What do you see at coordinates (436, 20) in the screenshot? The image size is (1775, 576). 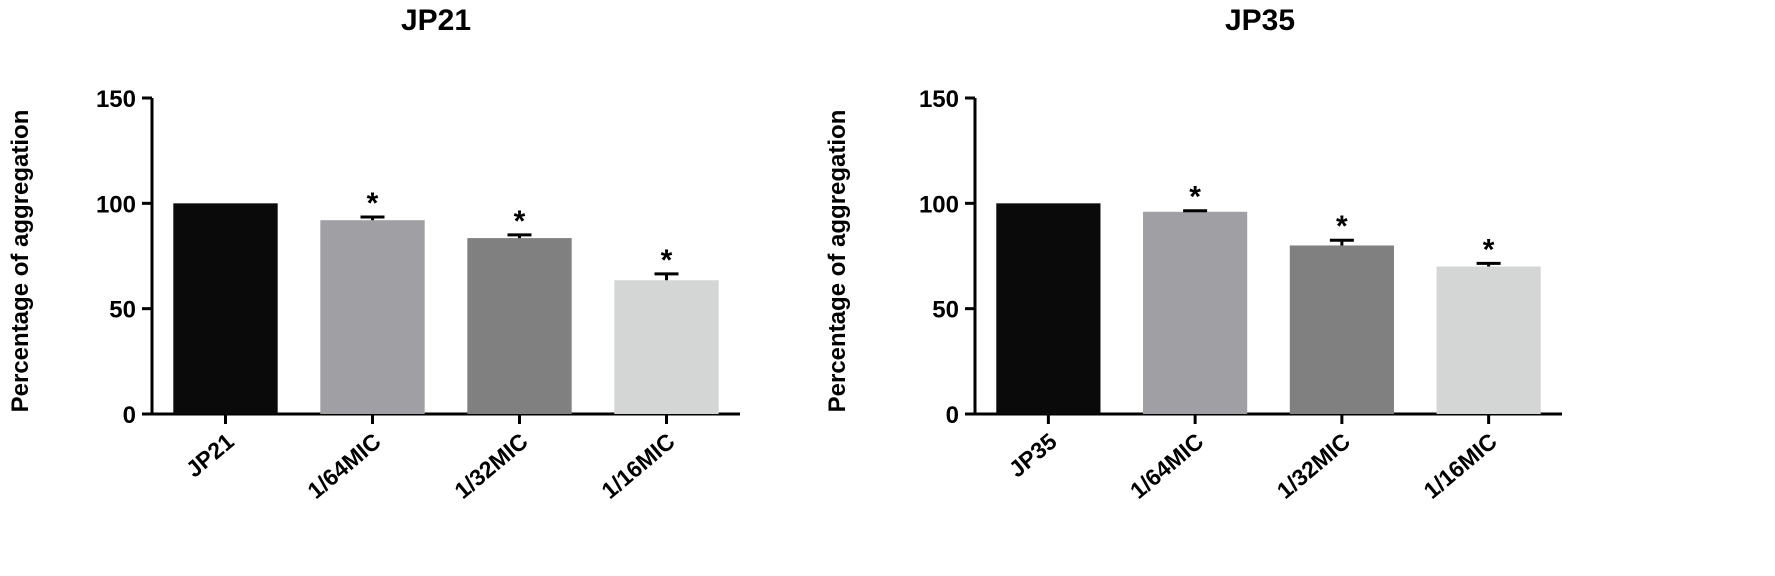 I see `chart-title: JP21` at bounding box center [436, 20].